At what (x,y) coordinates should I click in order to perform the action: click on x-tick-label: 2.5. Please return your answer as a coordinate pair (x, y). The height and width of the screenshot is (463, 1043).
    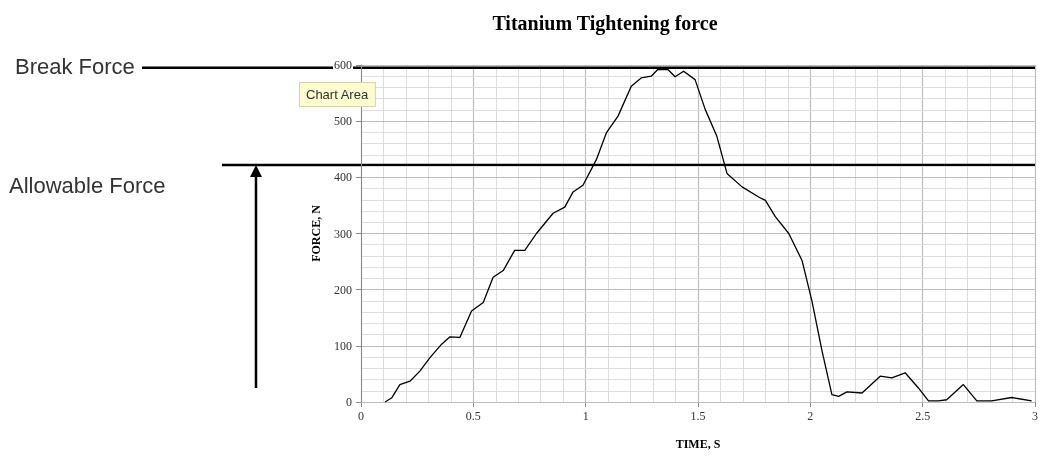
    Looking at the image, I should click on (923, 416).